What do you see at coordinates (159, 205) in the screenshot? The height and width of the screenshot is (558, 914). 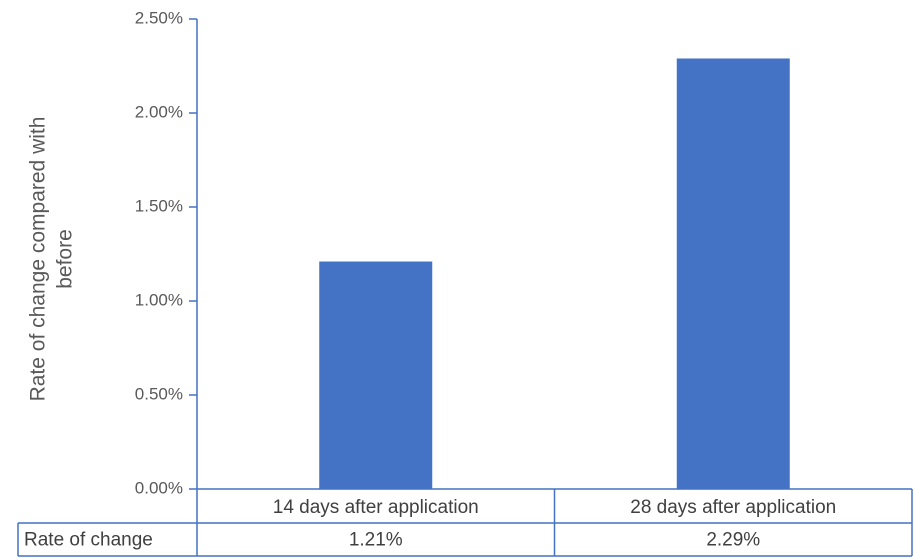 I see `y-tick-label: 1.50%` at bounding box center [159, 205].